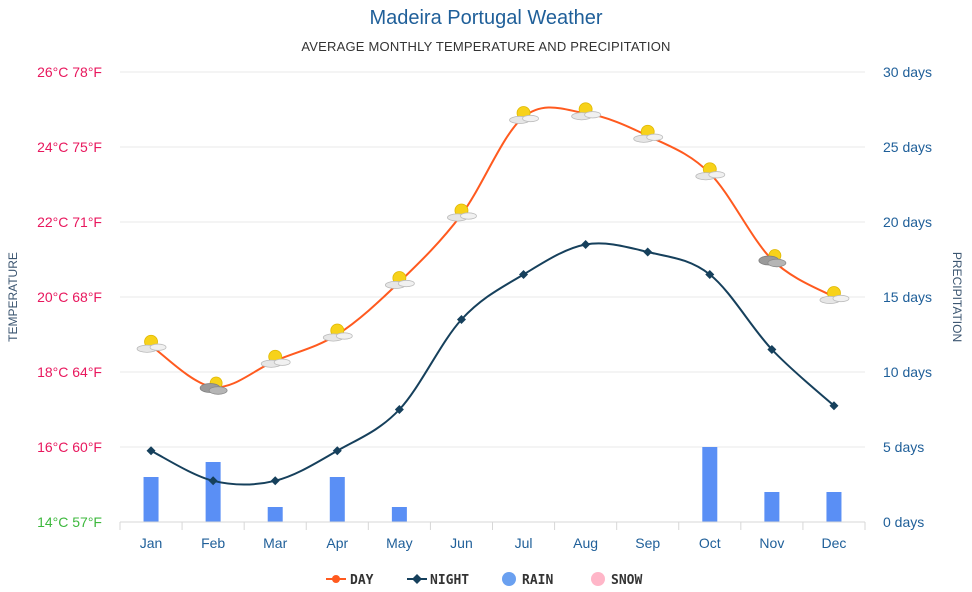 The width and height of the screenshot is (972, 592). What do you see at coordinates (485, 18) in the screenshot?
I see `chart-title: Madeira Portugal Weather` at bounding box center [485, 18].